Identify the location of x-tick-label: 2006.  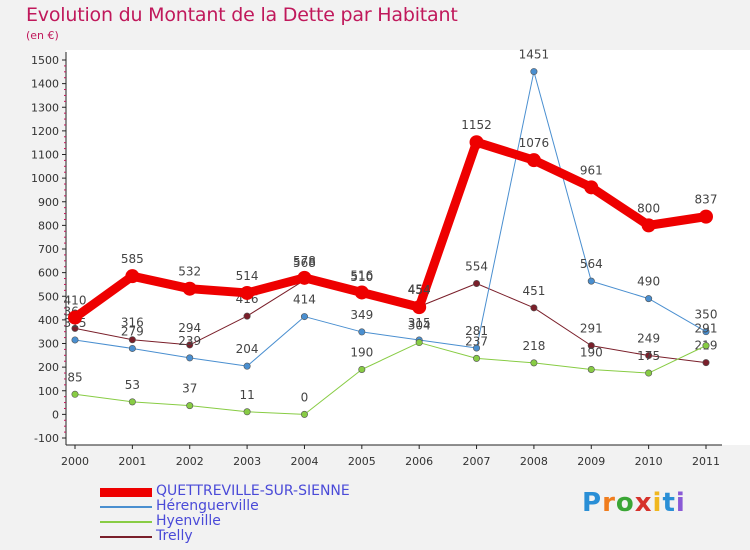
(419, 461).